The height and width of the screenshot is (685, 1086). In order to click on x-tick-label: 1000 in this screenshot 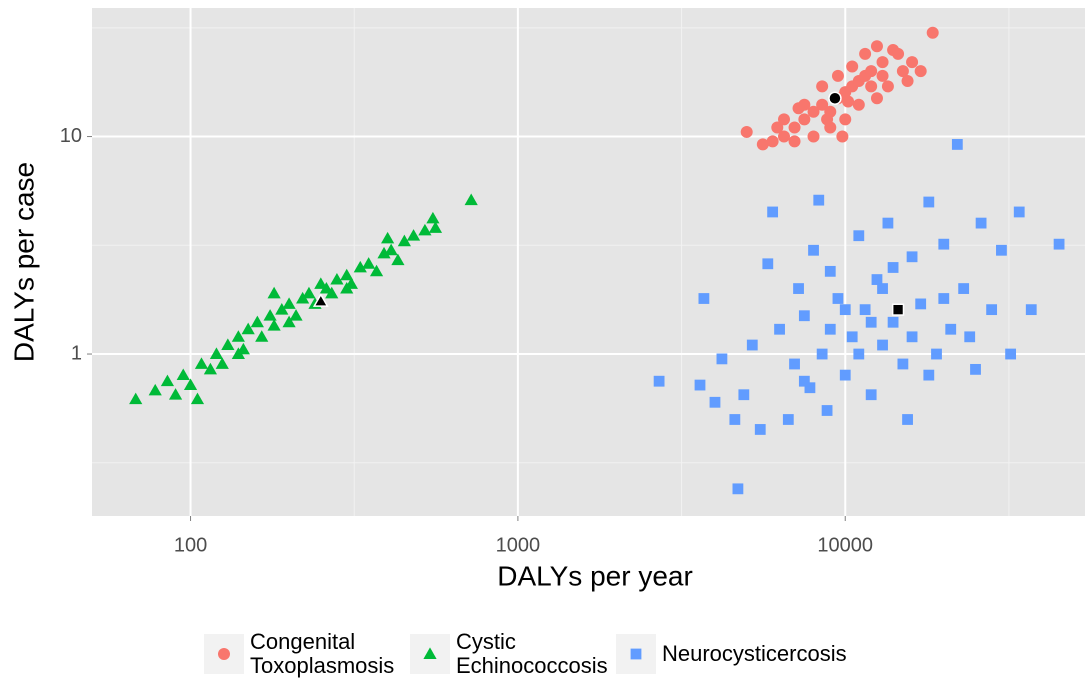, I will do `click(518, 545)`.